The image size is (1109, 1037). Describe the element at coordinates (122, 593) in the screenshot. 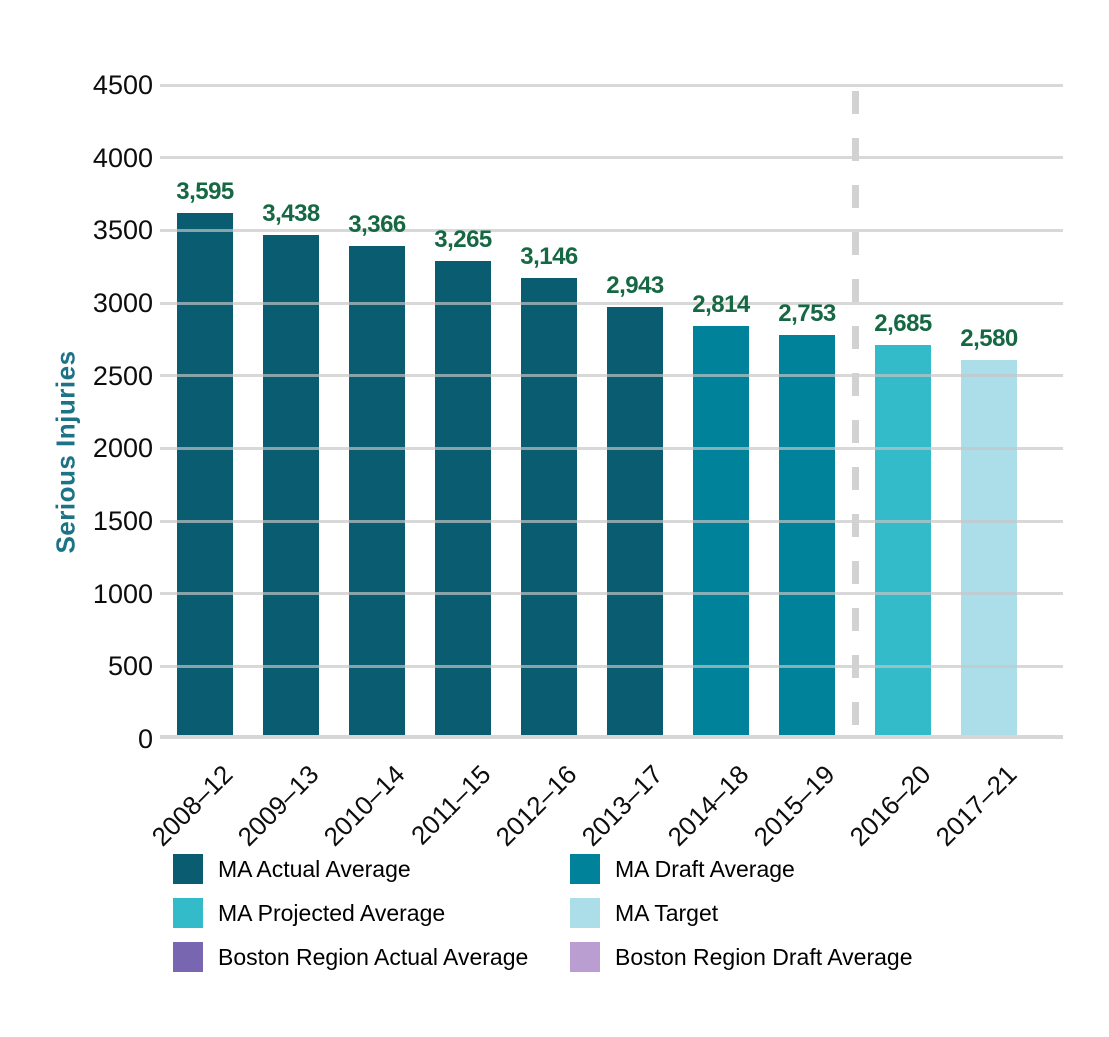

I see `y-tick-label-1000: 1000` at that location.